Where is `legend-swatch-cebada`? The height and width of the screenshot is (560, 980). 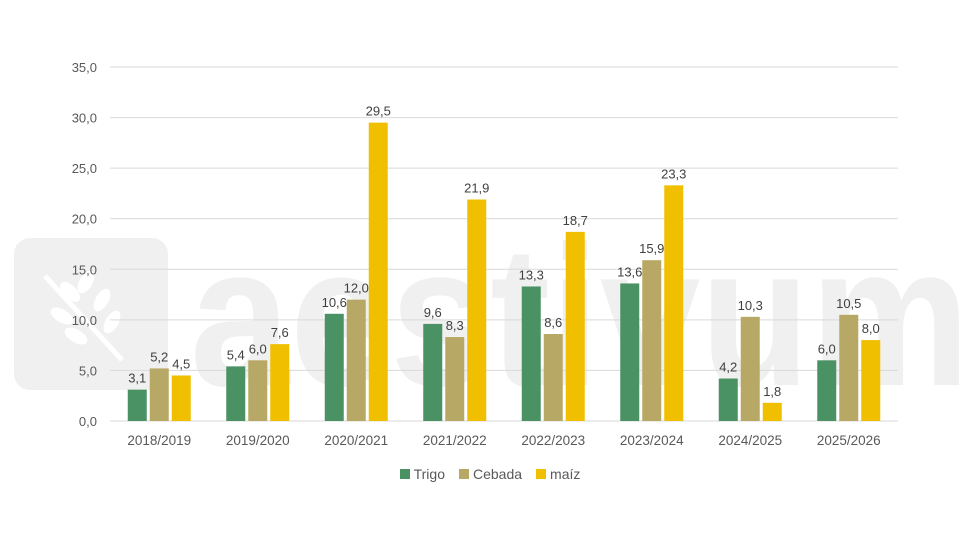
legend-swatch-cebada is located at coordinates (464, 474).